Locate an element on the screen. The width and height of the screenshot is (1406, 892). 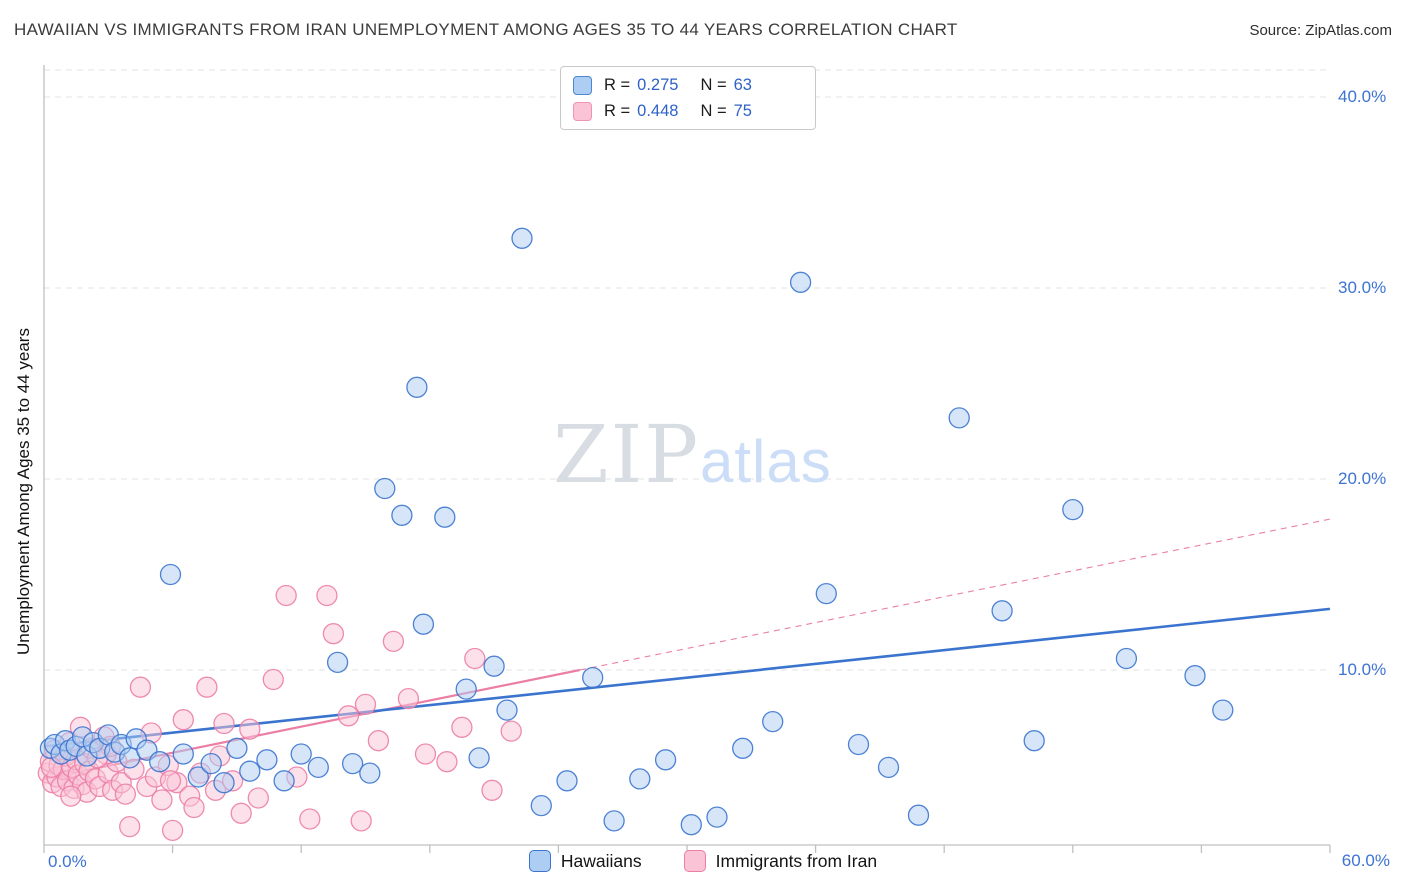
x-axis-max-label: 60.0% is located at coordinates (1365, 860).